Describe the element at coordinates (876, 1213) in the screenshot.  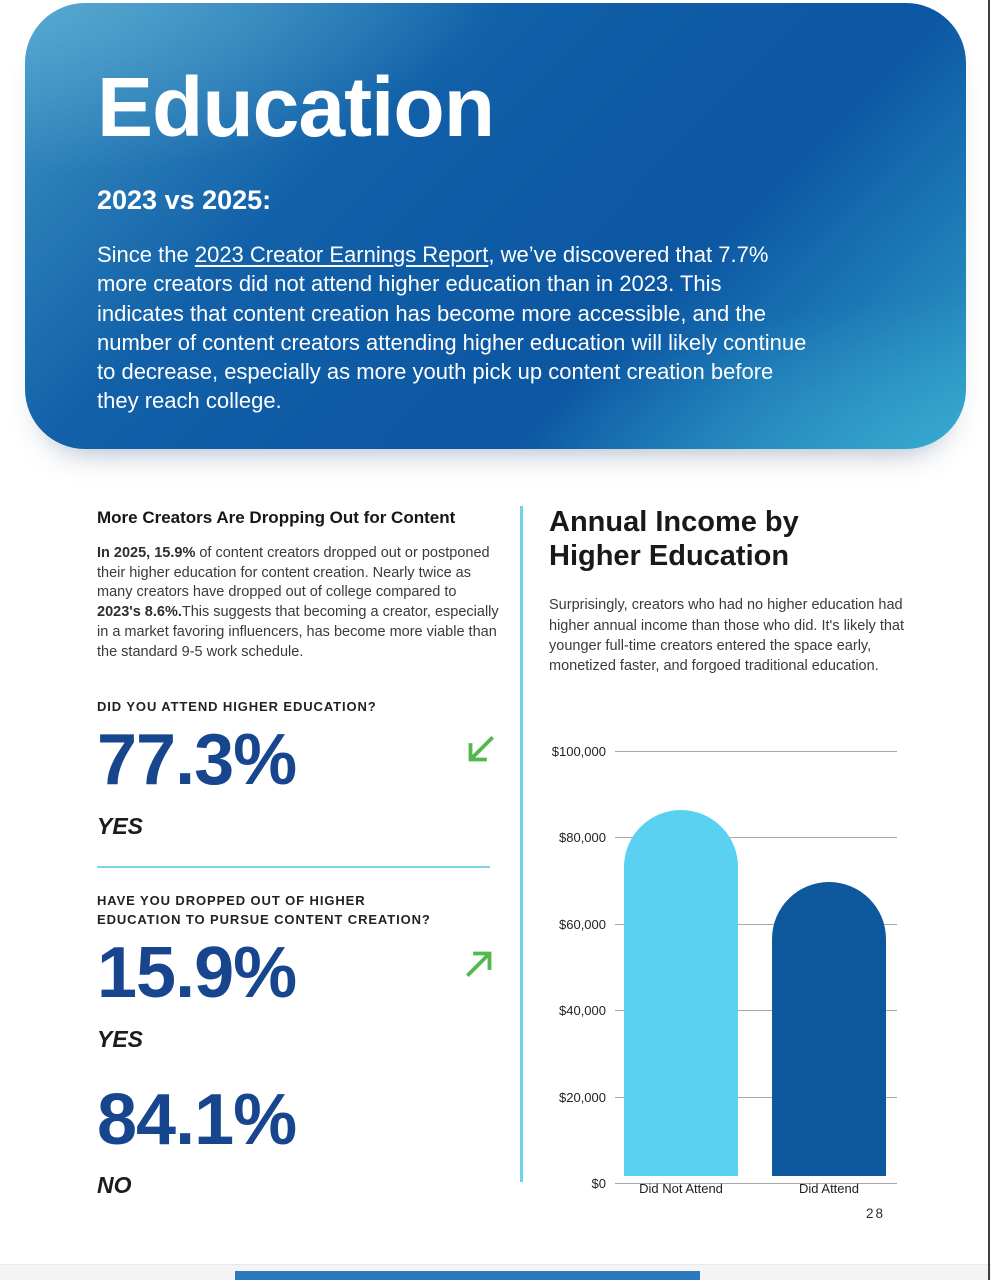
I see `page-number: 28` at that location.